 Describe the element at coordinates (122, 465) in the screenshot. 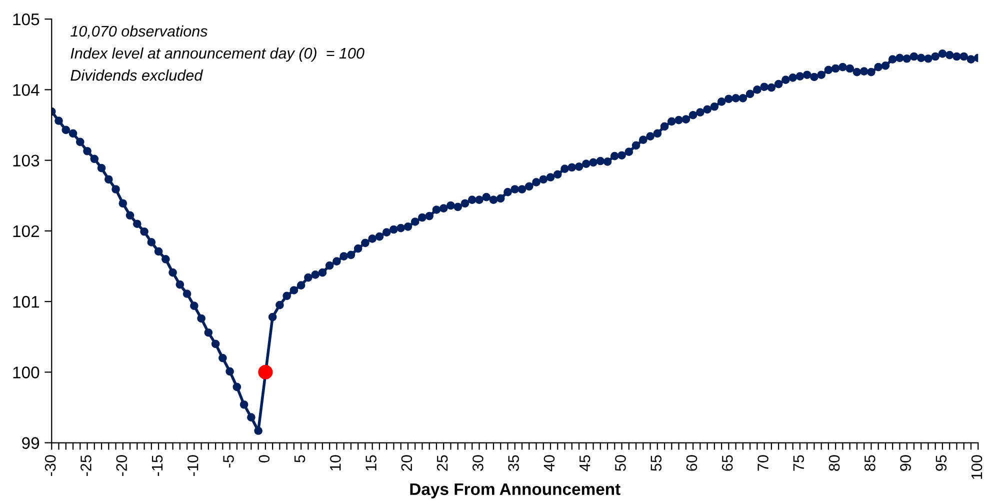

I see `x-tick-label: -20` at that location.